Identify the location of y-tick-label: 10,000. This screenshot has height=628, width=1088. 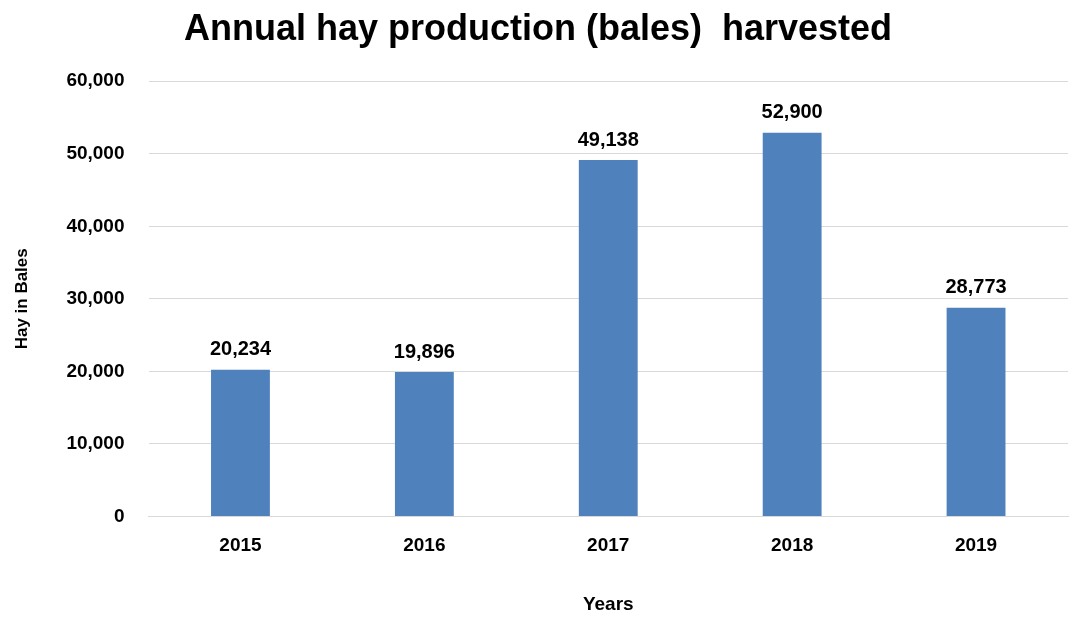
(95, 443).